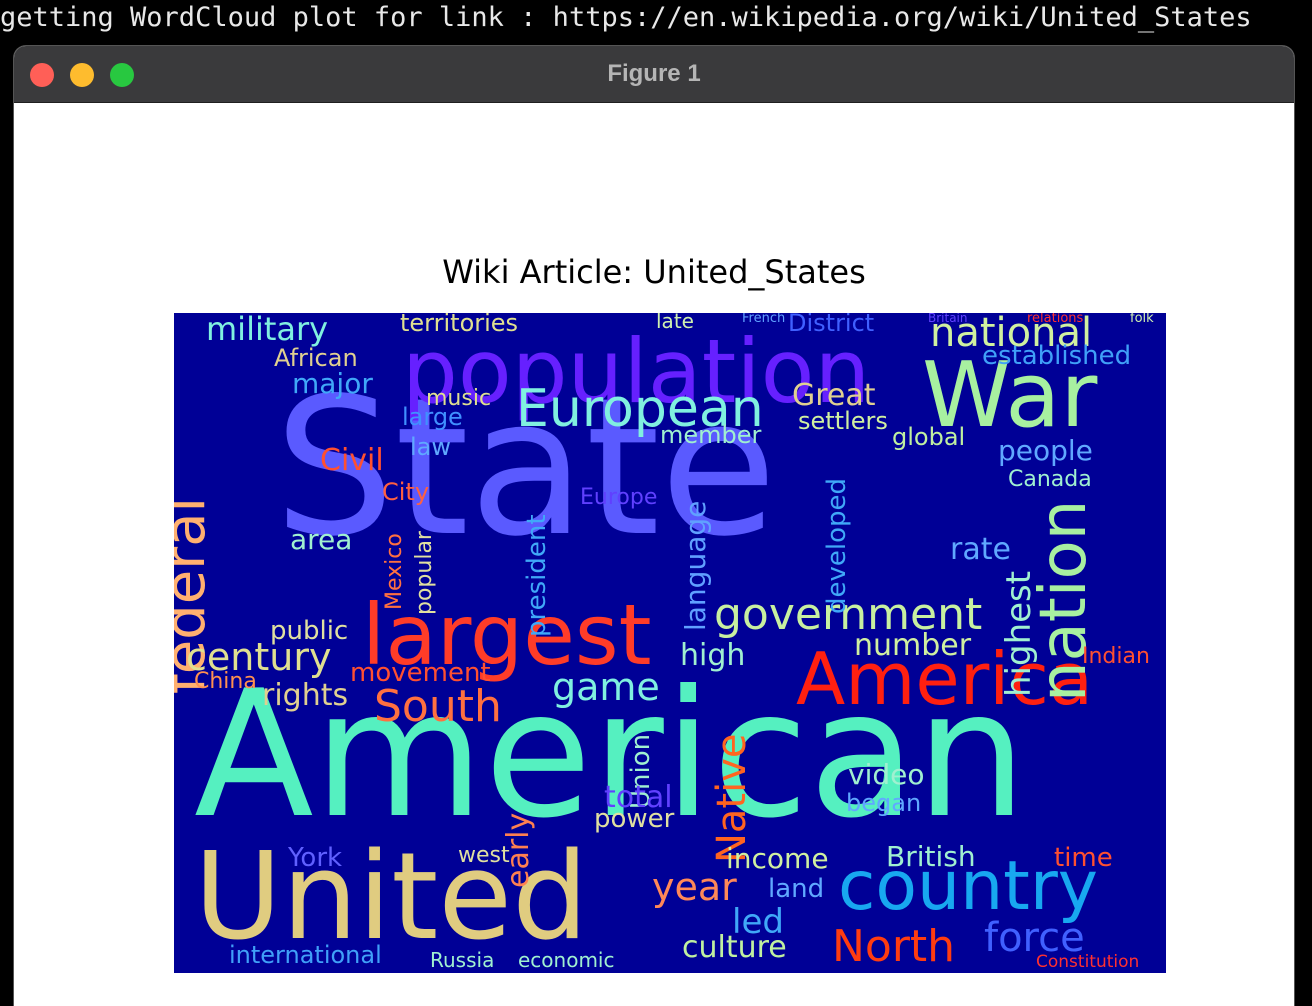 Image resolution: width=1312 pixels, height=1006 pixels. I want to click on word-state: State, so click(525, 467).